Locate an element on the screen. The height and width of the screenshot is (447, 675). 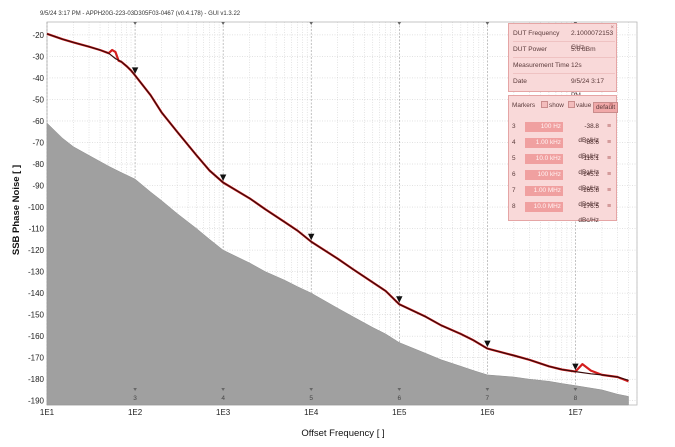
x-axis-title: Offset Frequency [ ] is located at coordinates (342, 433).